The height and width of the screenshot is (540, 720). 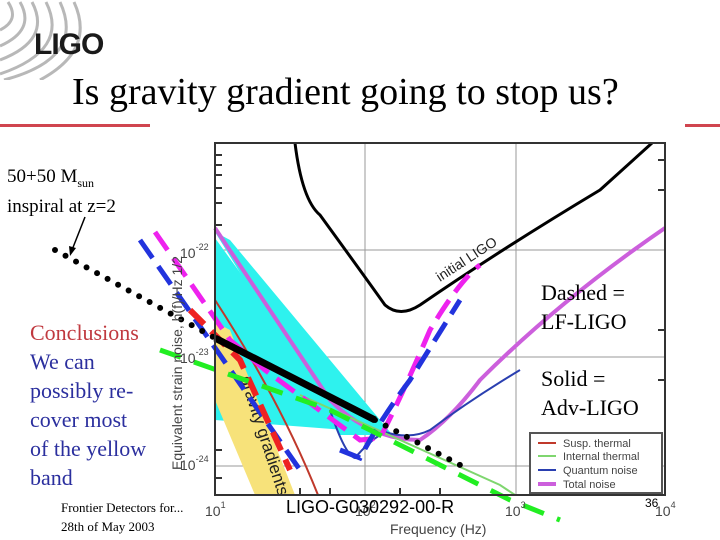 What do you see at coordinates (78, 233) in the screenshot?
I see `inspiral-arrow` at bounding box center [78, 233].